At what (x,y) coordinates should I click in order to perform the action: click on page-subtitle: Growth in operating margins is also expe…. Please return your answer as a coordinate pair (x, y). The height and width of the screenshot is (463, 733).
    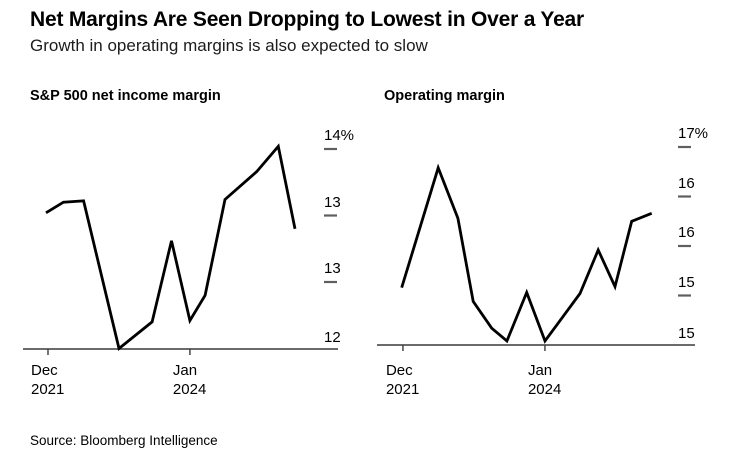
    Looking at the image, I should click on (229, 45).